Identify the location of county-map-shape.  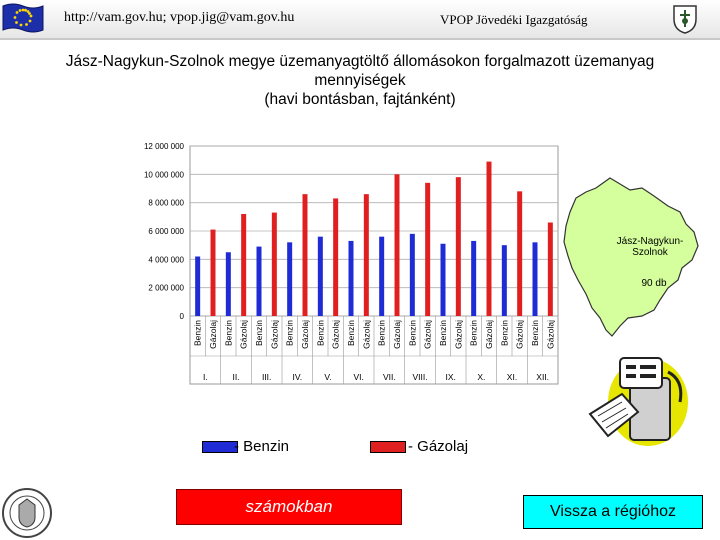
(631, 257).